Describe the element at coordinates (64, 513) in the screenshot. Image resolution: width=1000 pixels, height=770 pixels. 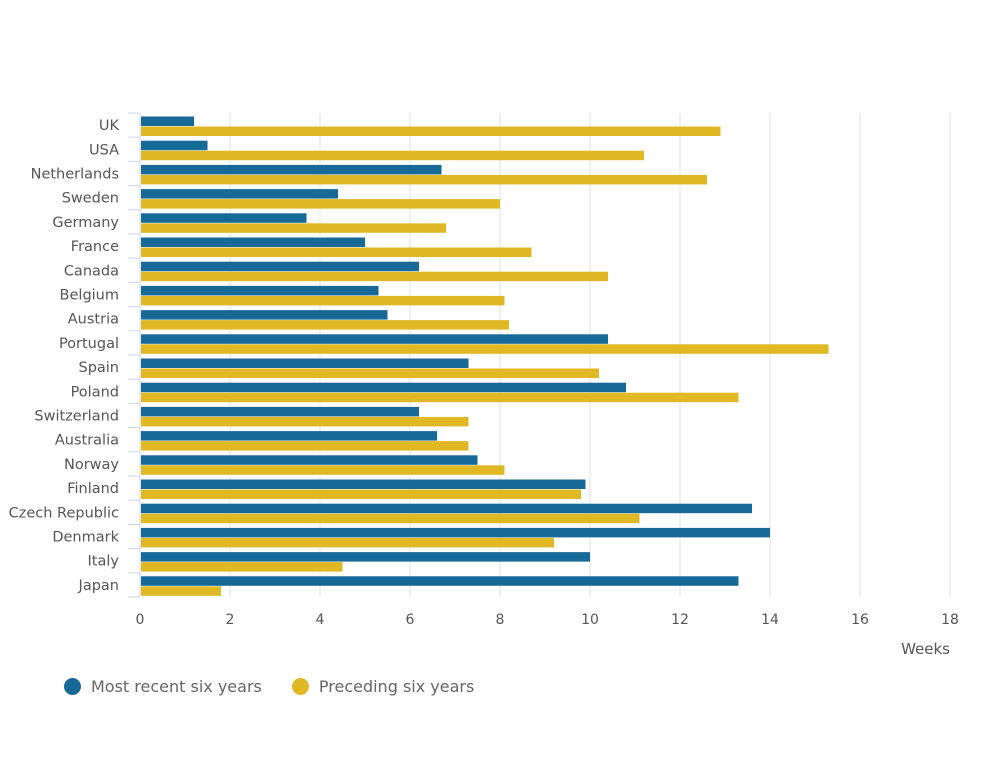
I see `y-tick-label: Czech Republic` at that location.